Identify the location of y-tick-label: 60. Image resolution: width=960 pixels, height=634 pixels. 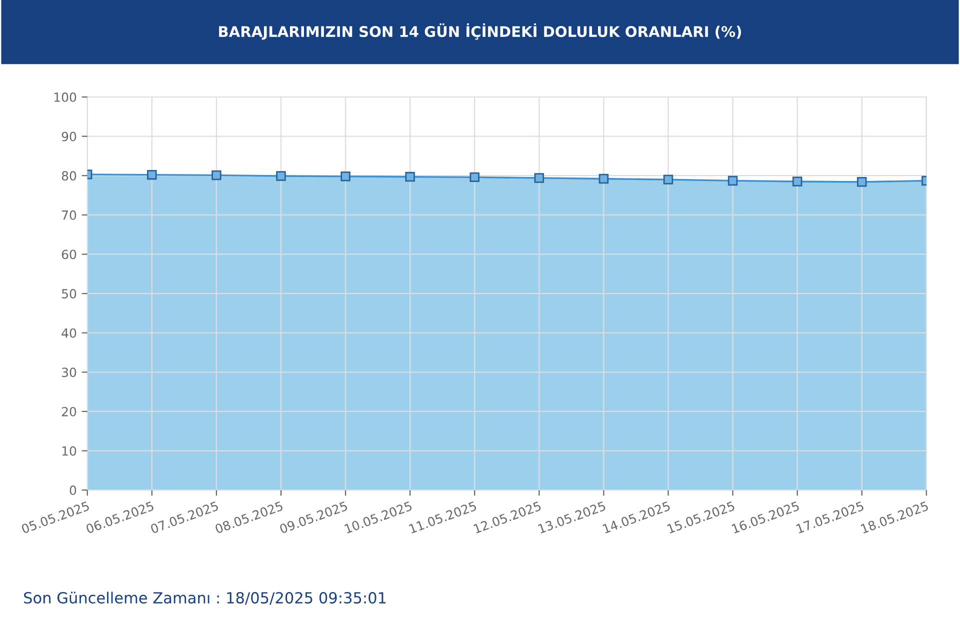
(69, 255).